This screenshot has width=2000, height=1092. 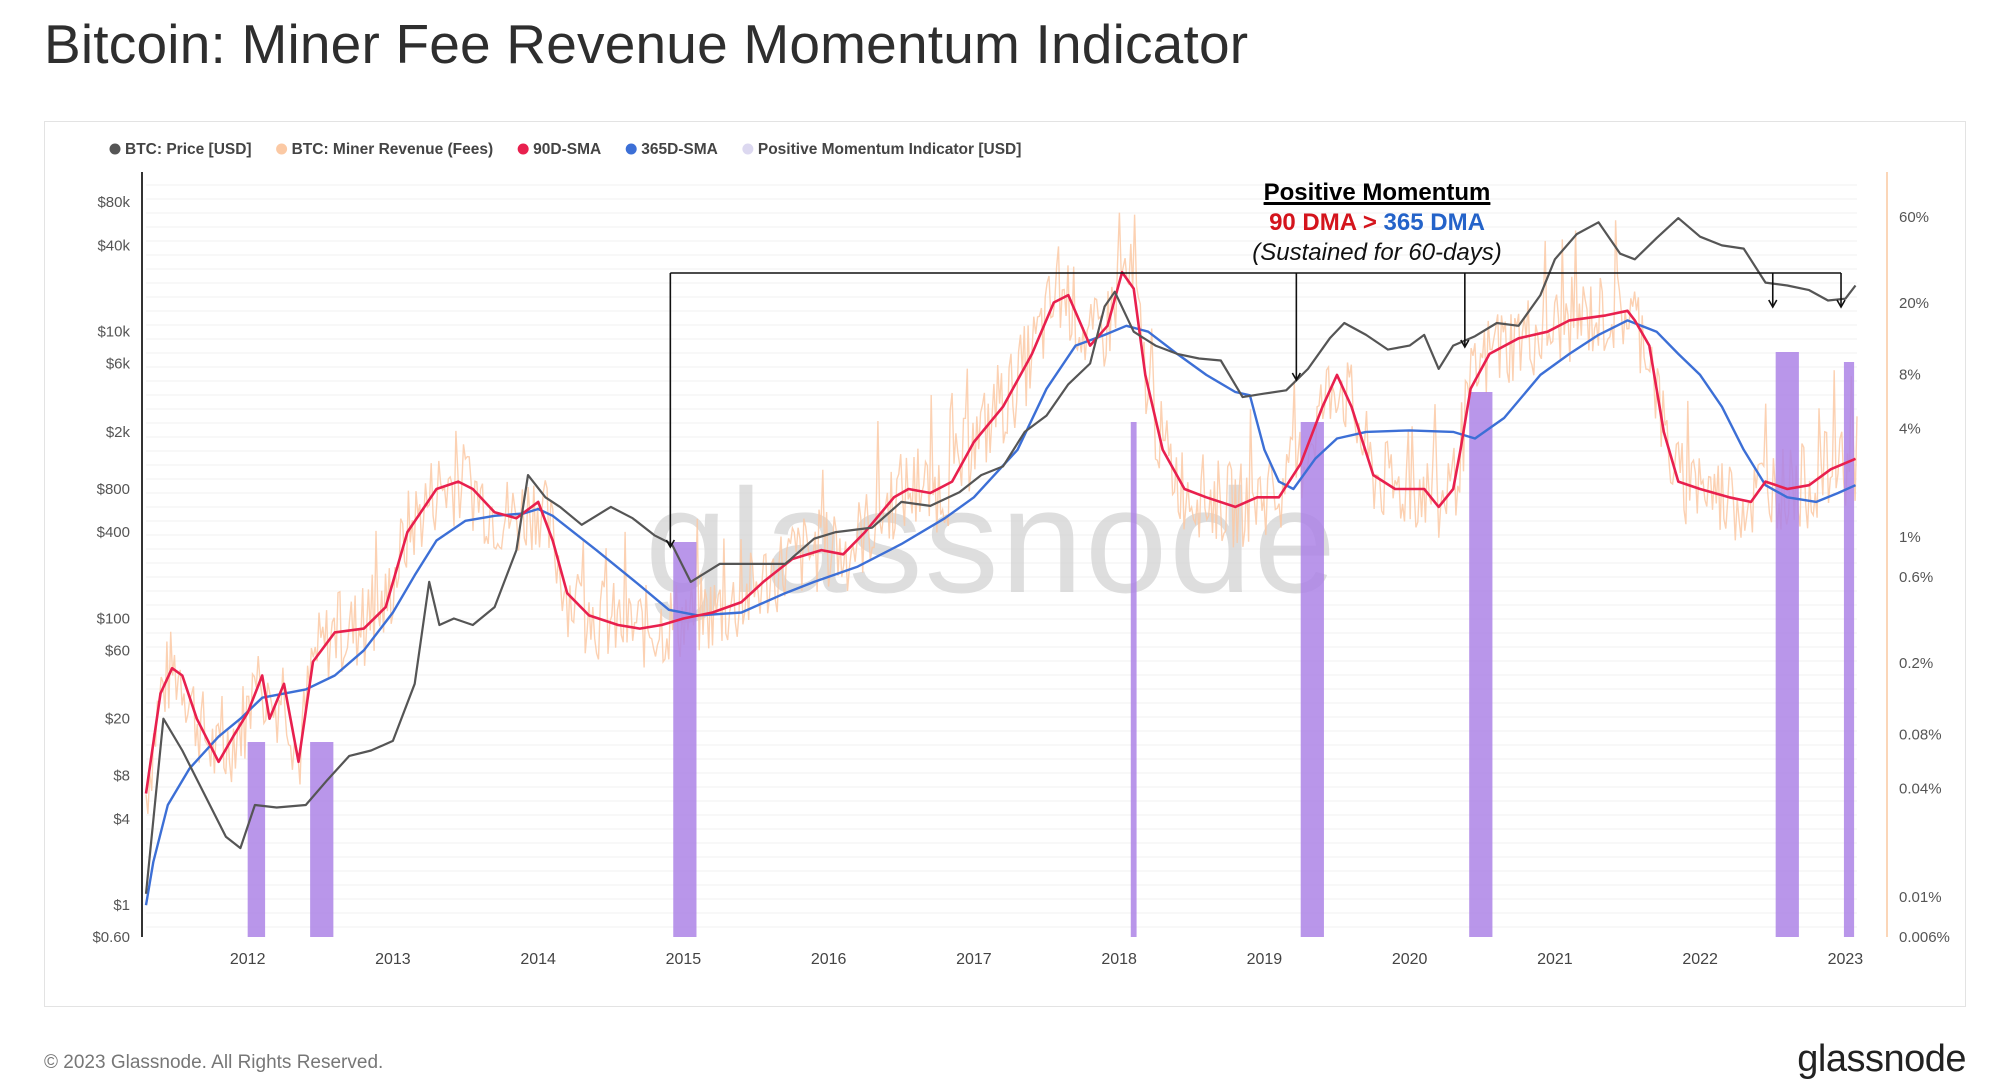 What do you see at coordinates (113, 618) in the screenshot?
I see `y-left-tick-label: $100` at bounding box center [113, 618].